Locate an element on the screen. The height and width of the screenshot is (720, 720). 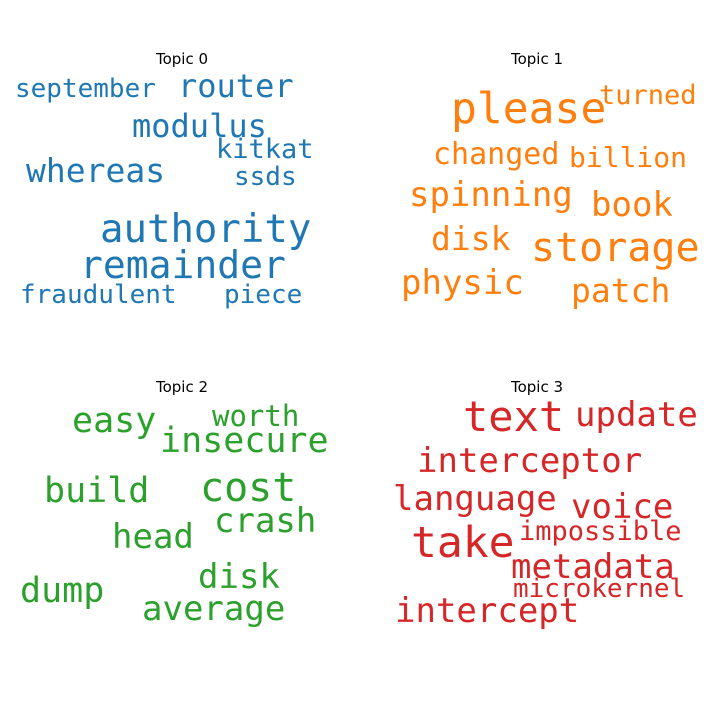
word-dump: dump is located at coordinates (62, 591).